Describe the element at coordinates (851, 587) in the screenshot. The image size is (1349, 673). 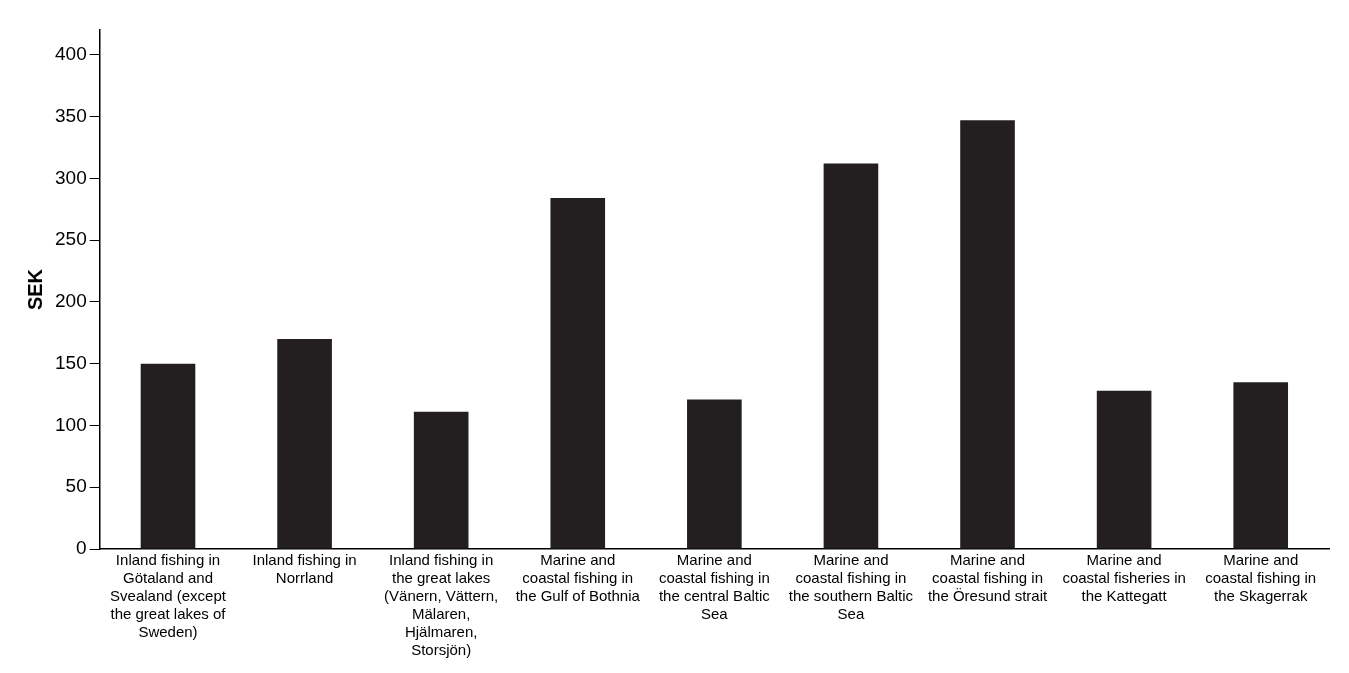
I see `x-tick-label: Marine and coastal fishing in the southern Baltic Sea` at that location.